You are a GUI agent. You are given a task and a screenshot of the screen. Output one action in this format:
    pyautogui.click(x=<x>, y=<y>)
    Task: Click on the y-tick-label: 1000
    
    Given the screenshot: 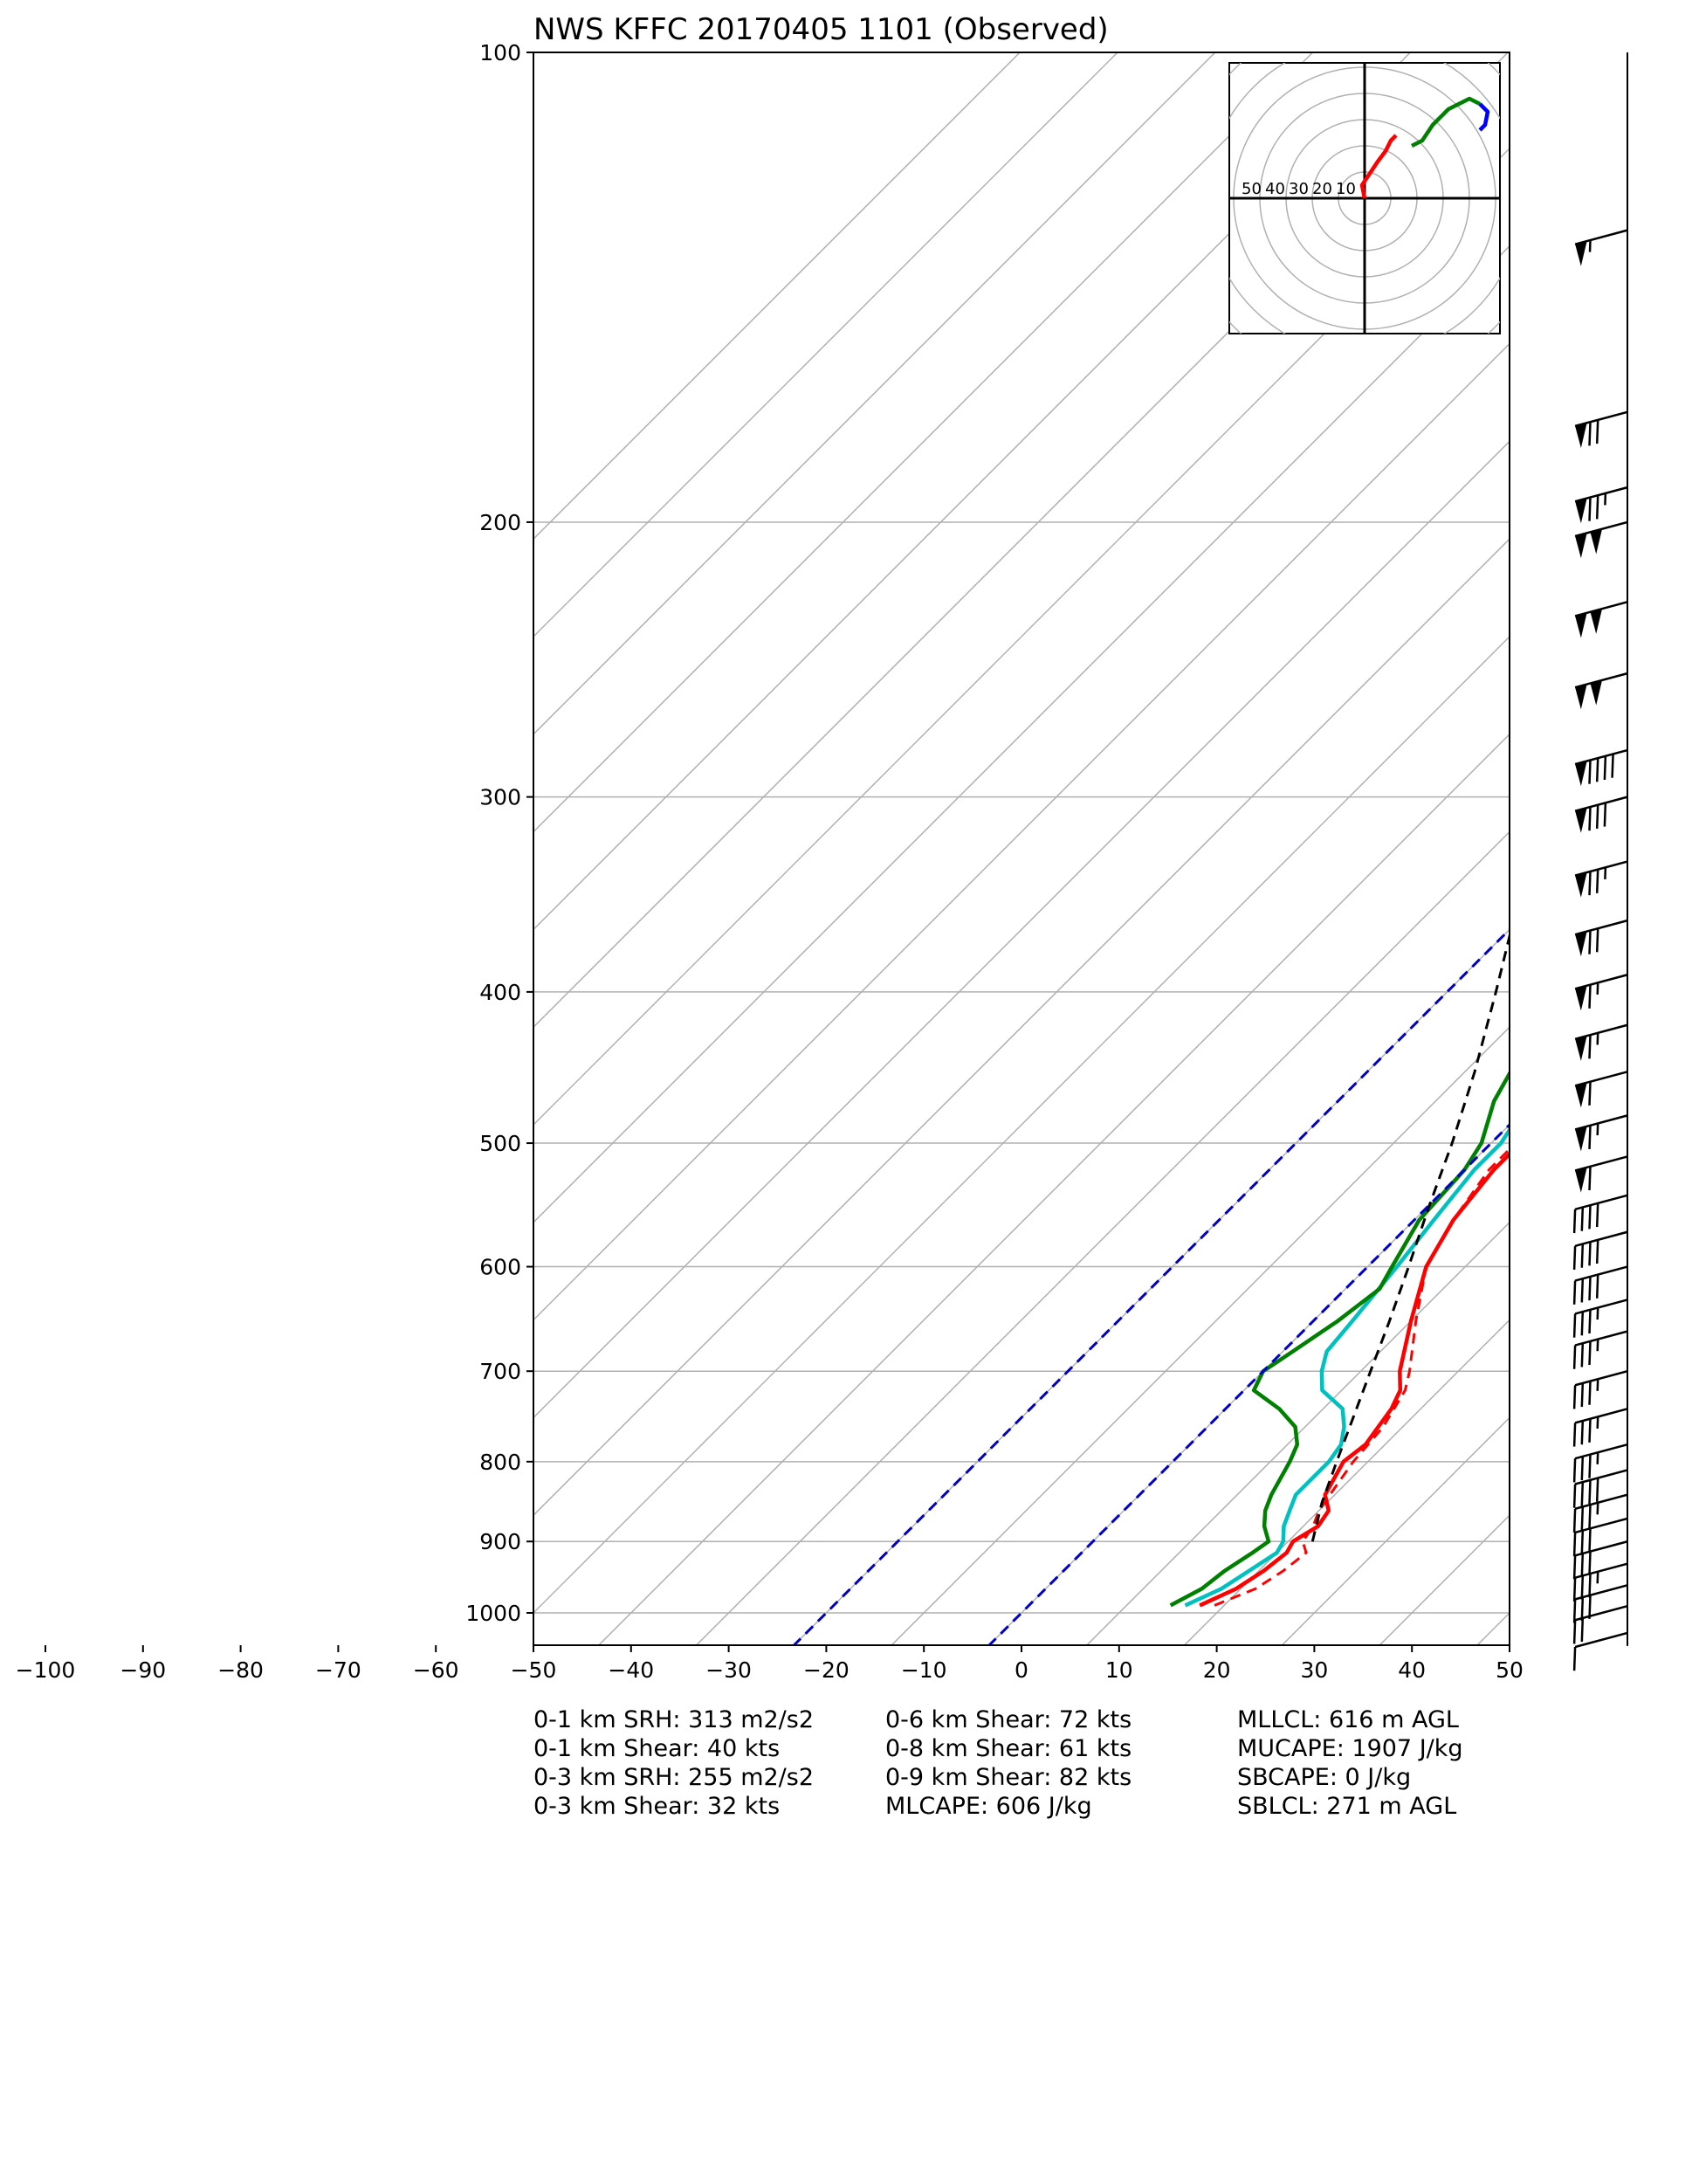 What is the action you would take?
    pyautogui.click(x=493, y=1613)
    